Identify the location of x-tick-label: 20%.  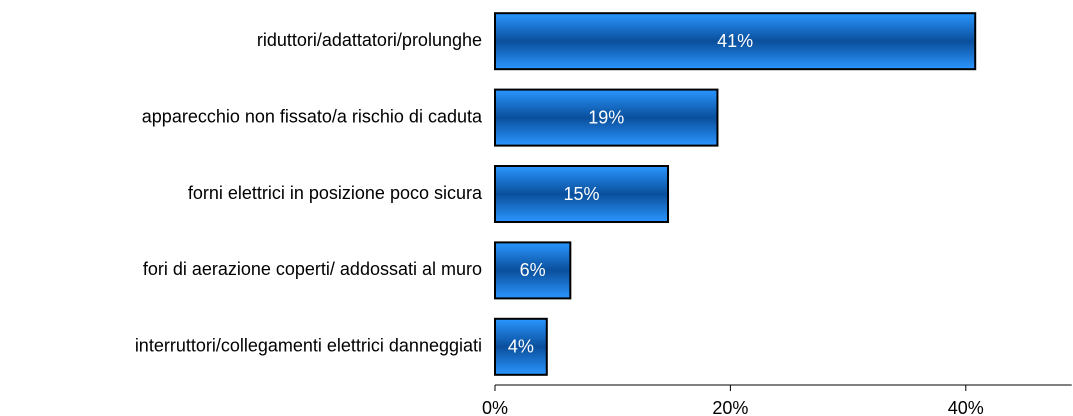
(730, 407).